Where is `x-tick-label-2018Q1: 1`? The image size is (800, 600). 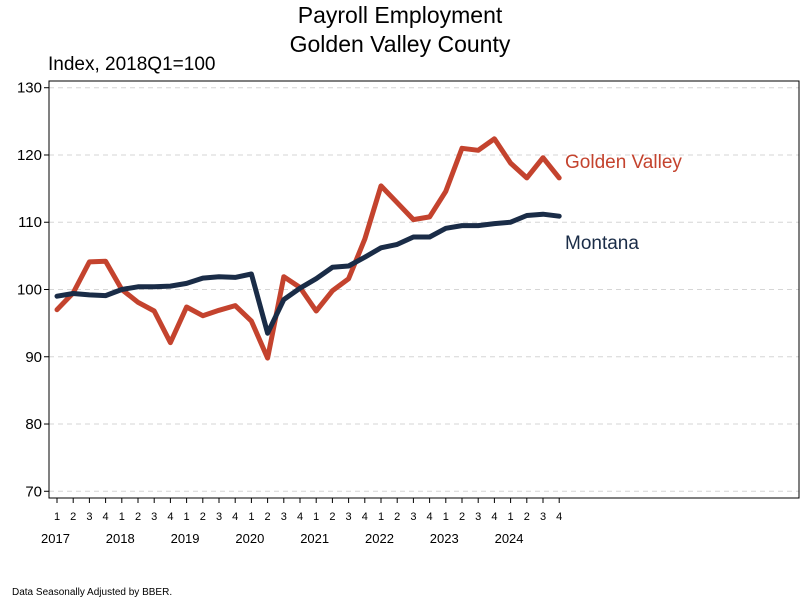 x-tick-label-2018Q1: 1 is located at coordinates (122, 517).